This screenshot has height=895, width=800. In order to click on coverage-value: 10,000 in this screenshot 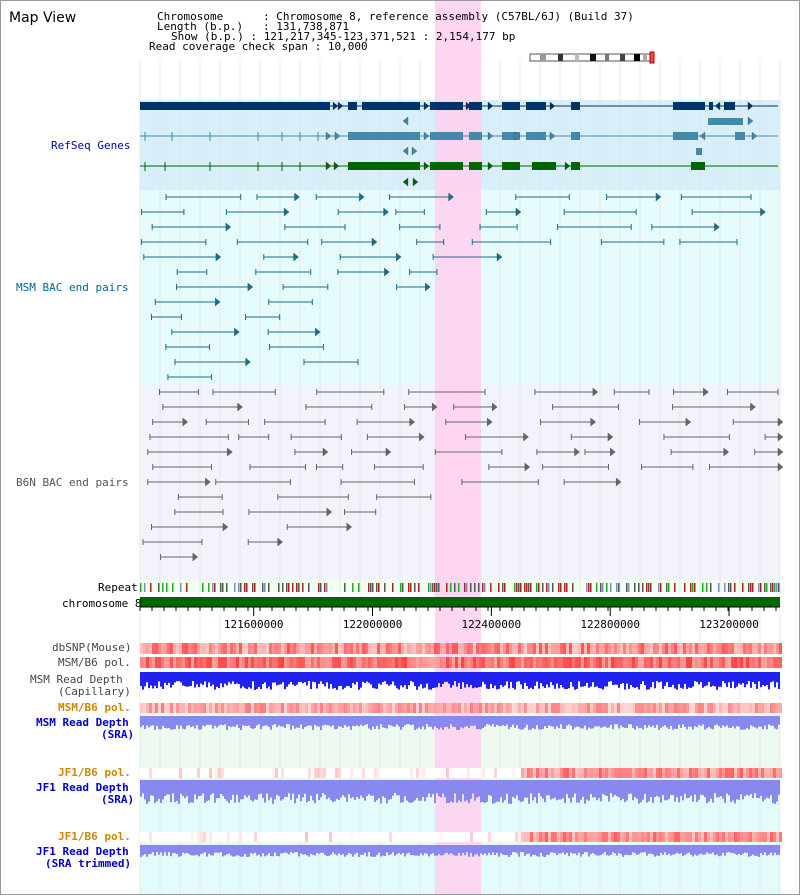, I will do `click(347, 46)`.